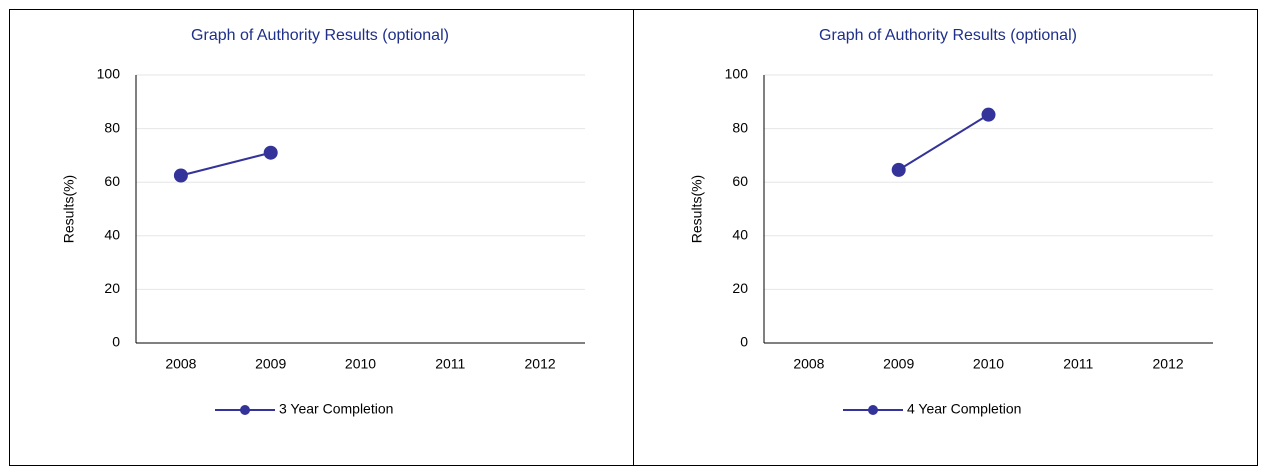 The width and height of the screenshot is (1264, 468). I want to click on legend-label: 4 Year Completion, so click(964, 409).